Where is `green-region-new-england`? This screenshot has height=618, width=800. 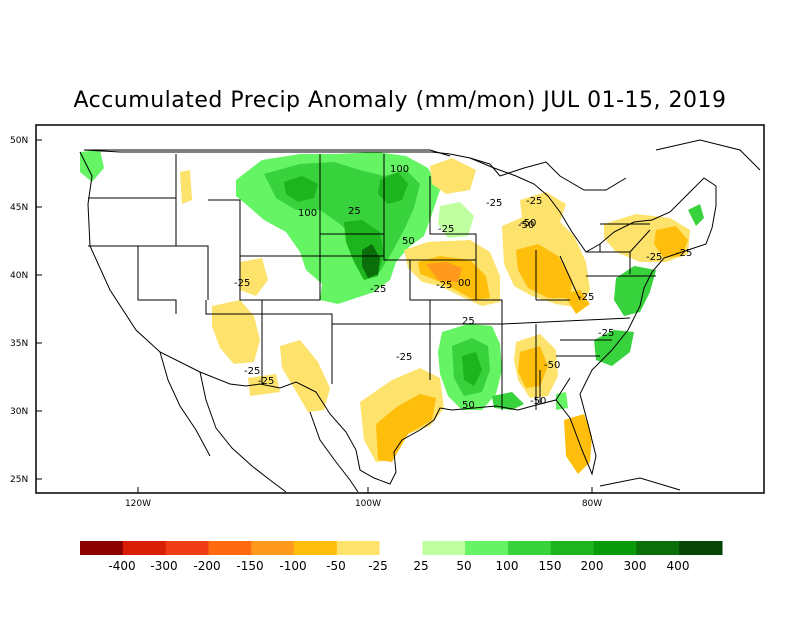 green-region-new-england is located at coordinates (696, 215).